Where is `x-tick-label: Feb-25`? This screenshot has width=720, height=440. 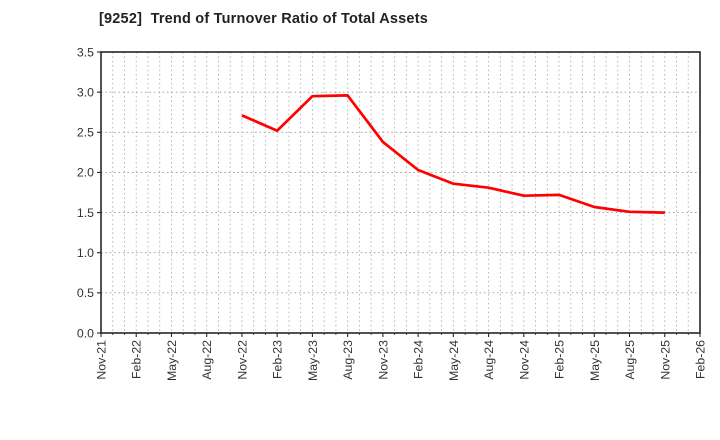 x-tick-label: Feb-25 is located at coordinates (560, 359).